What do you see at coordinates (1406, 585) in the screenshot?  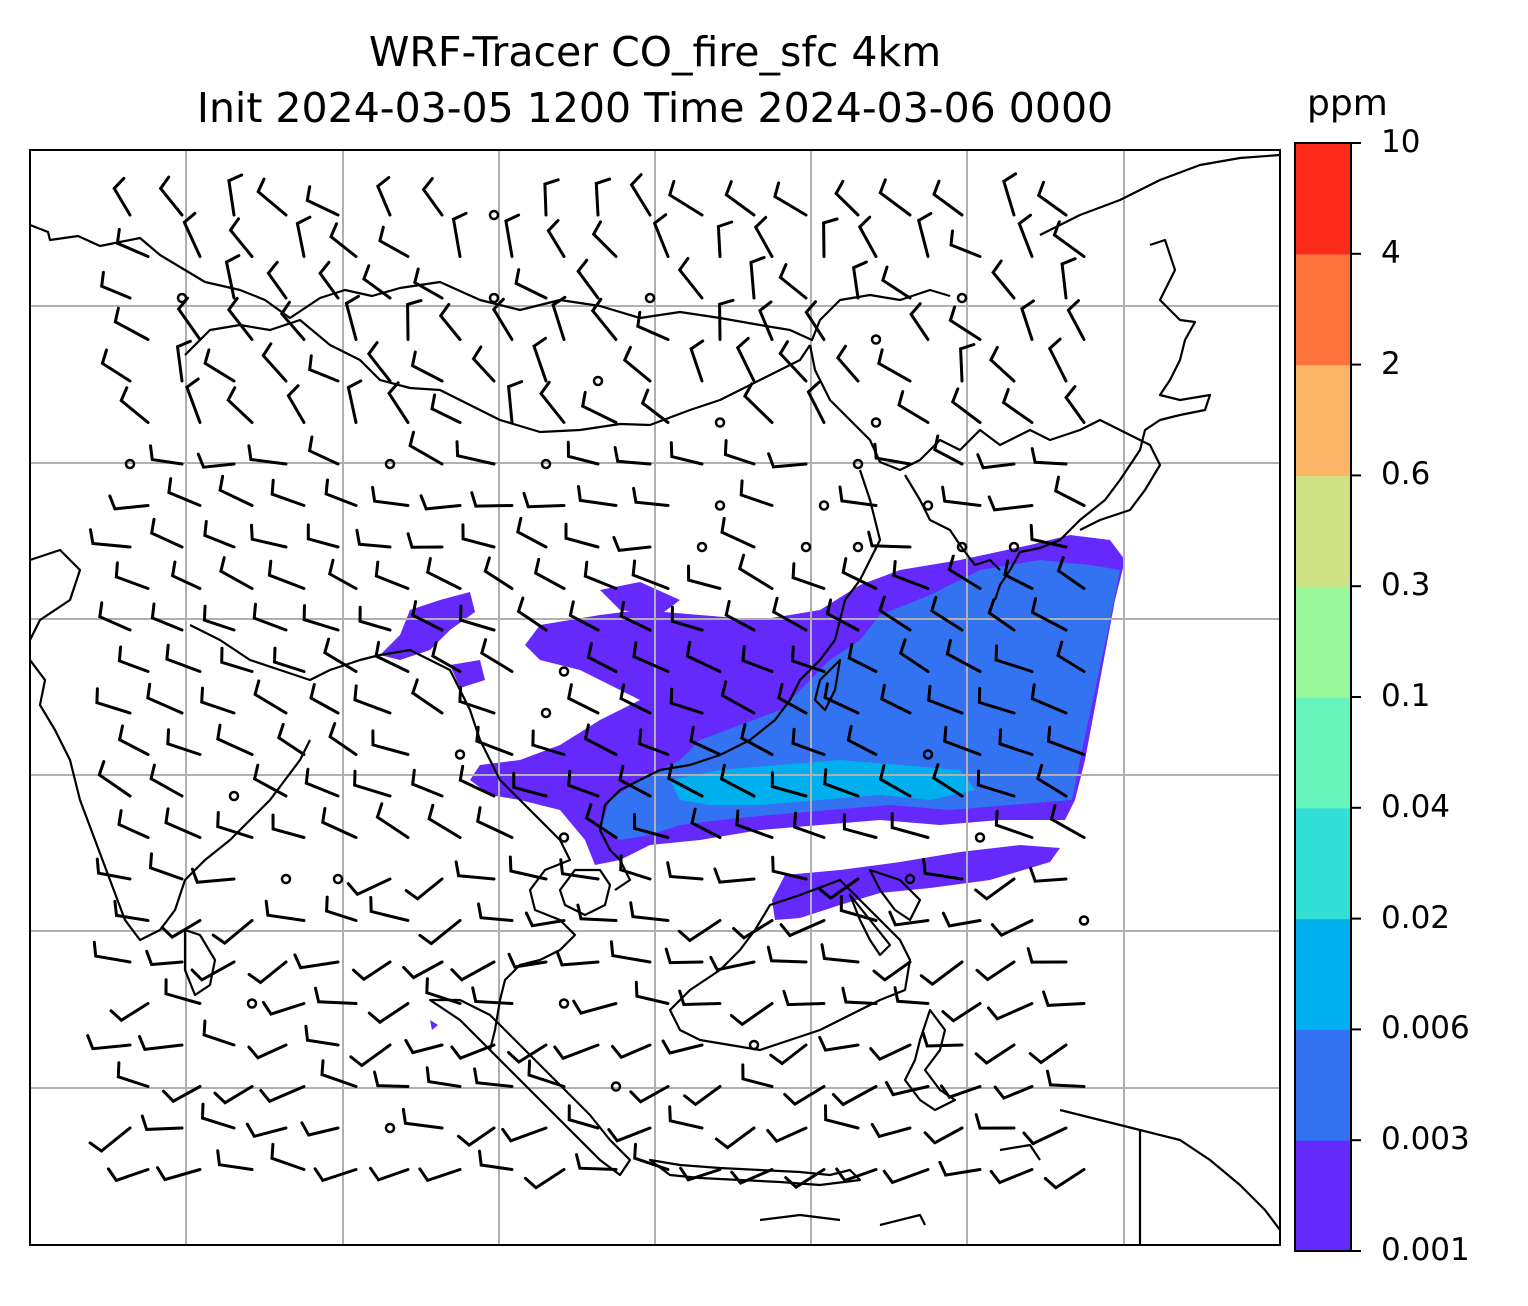 I see `colorbar-tick-label: 0.3` at bounding box center [1406, 585].